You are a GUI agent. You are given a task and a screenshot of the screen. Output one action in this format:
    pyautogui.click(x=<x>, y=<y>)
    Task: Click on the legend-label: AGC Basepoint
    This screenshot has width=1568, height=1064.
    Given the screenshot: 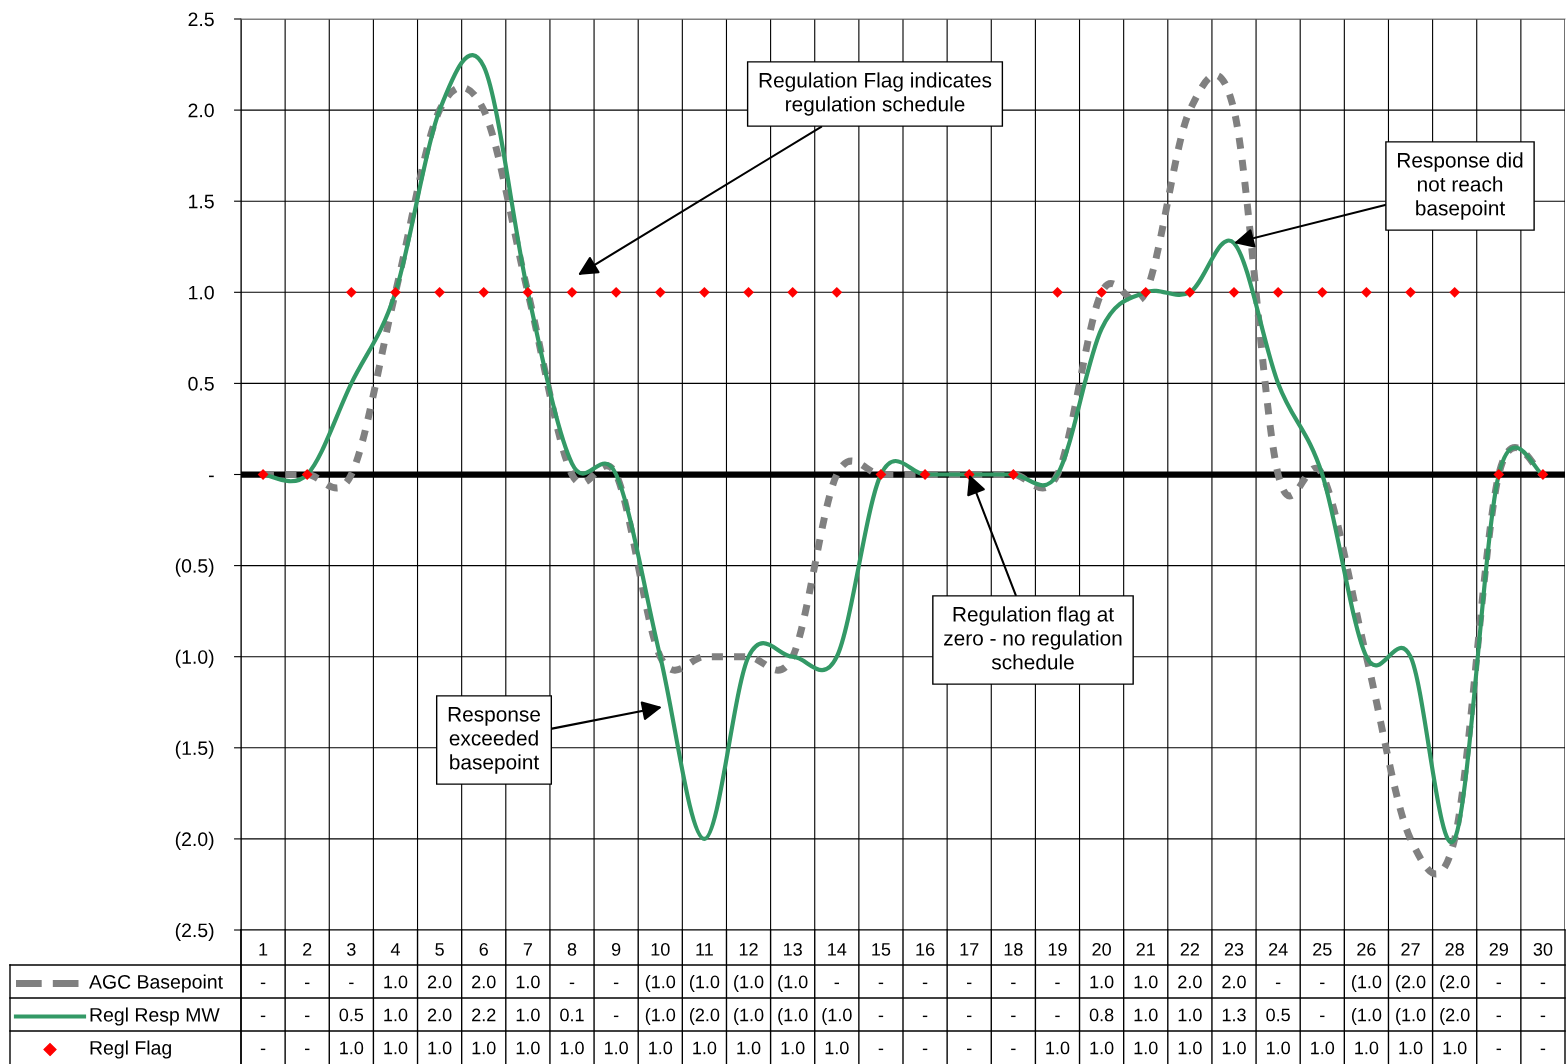 What is the action you would take?
    pyautogui.click(x=156, y=983)
    